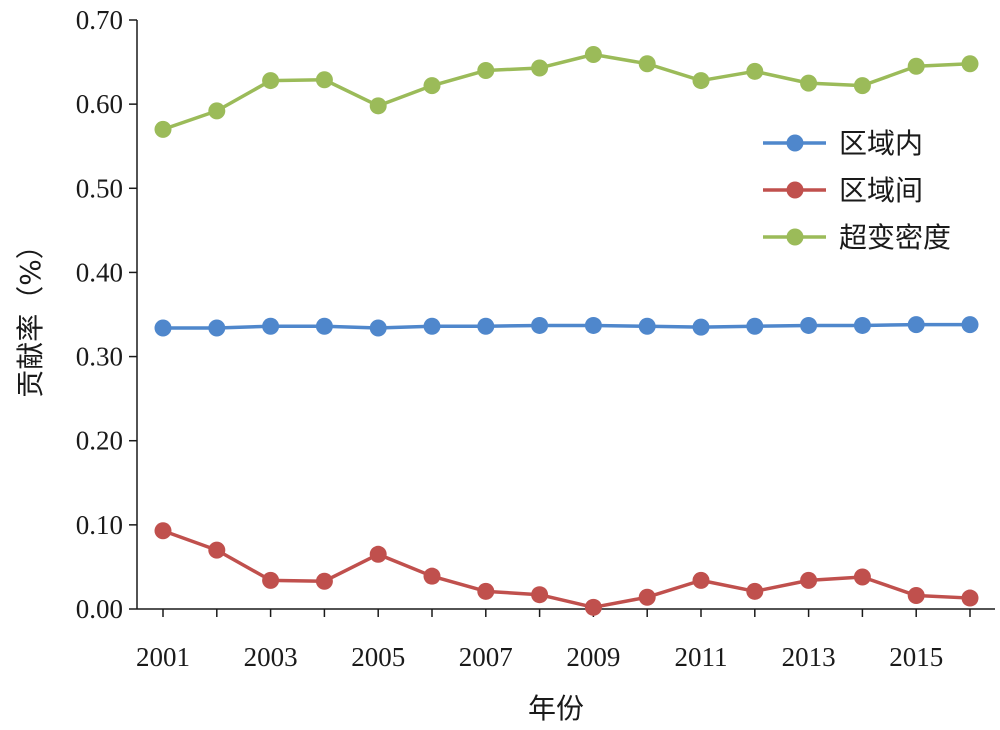 This screenshot has width=1000, height=730. I want to click on legend-item: 区域间, so click(843, 190).